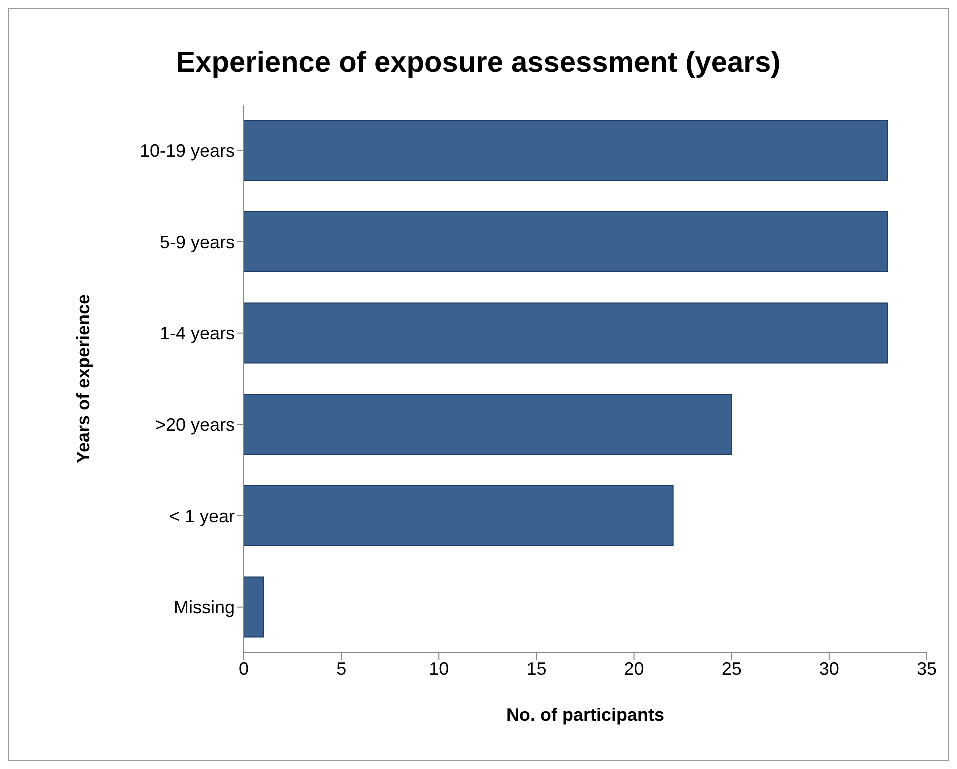  What do you see at coordinates (197, 242) in the screenshot?
I see `y-tick-label: 5-9 years` at bounding box center [197, 242].